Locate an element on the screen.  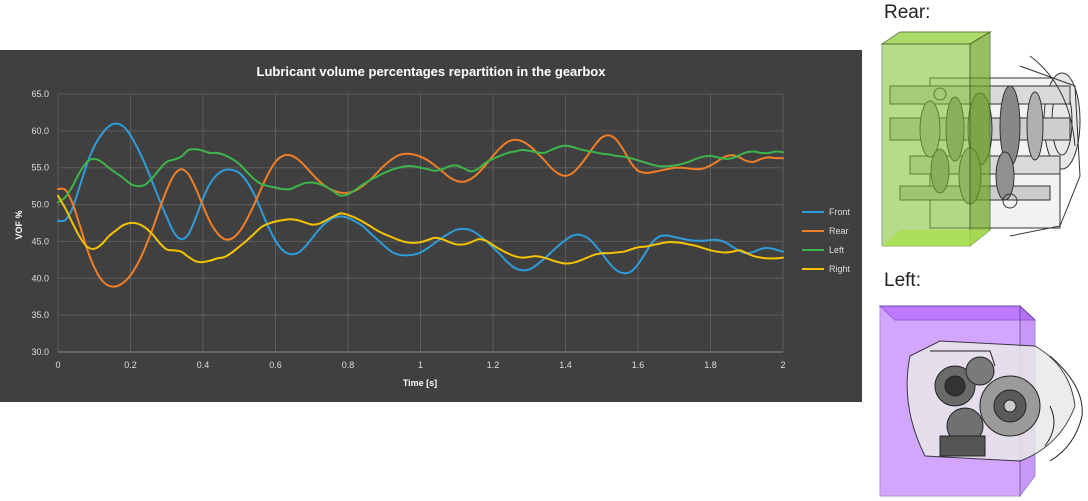
y-axis-label: VOF % is located at coordinates (19, 224).